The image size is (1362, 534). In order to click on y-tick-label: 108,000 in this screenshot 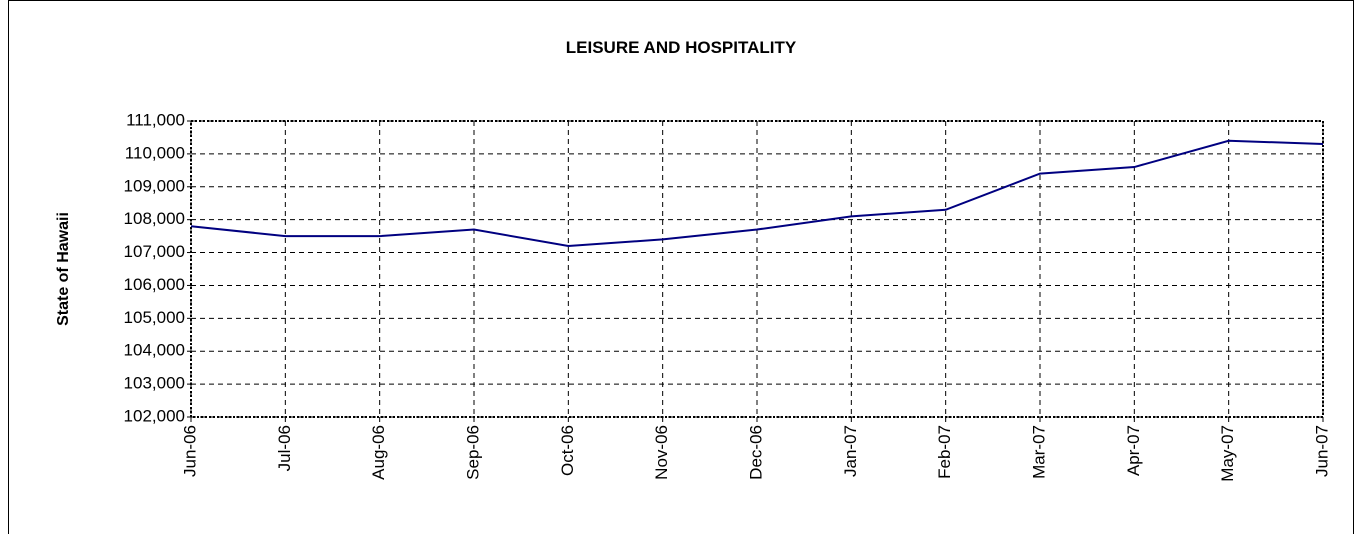, I will do `click(154, 218)`.